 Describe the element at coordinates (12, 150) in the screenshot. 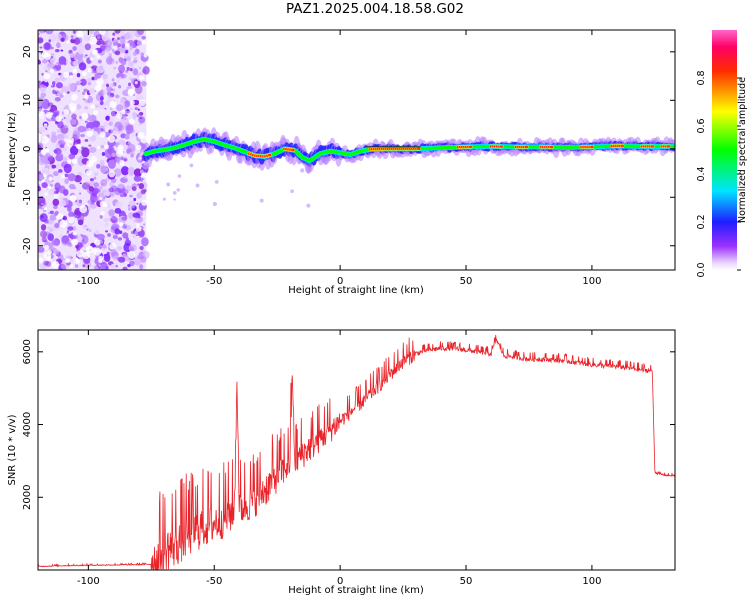

I see `top-y-axis-title: Frequency (Hz)` at that location.